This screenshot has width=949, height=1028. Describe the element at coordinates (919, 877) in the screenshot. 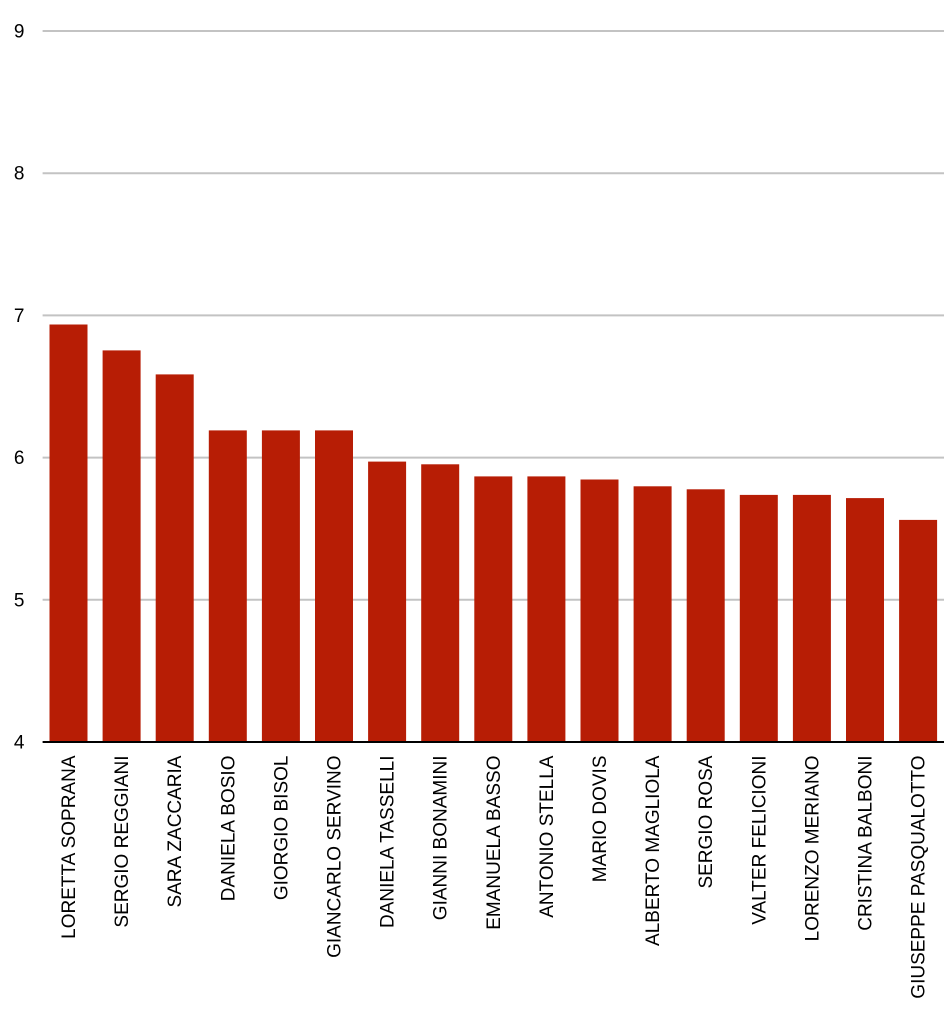

I see `svg-text: GIUSEPPE PASQUALOTTO` at that location.